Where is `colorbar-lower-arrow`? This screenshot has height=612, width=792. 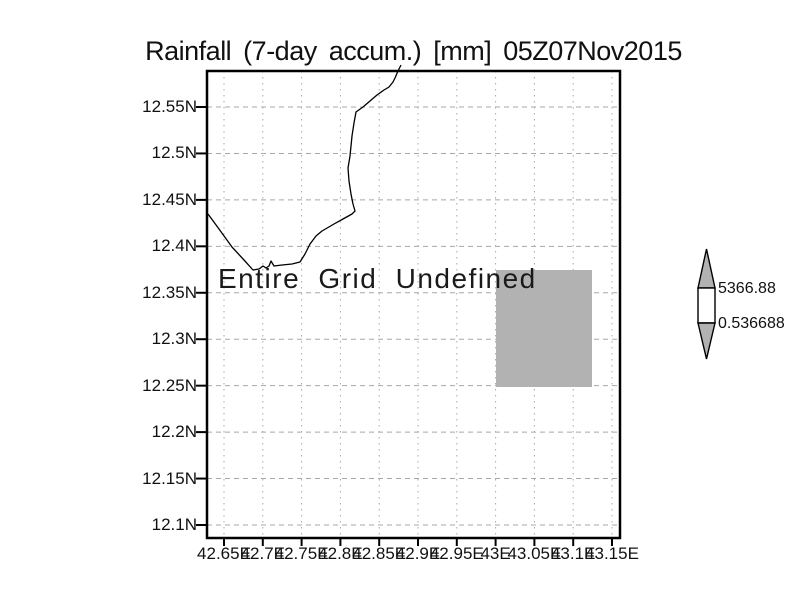
colorbar-lower-arrow is located at coordinates (706, 341).